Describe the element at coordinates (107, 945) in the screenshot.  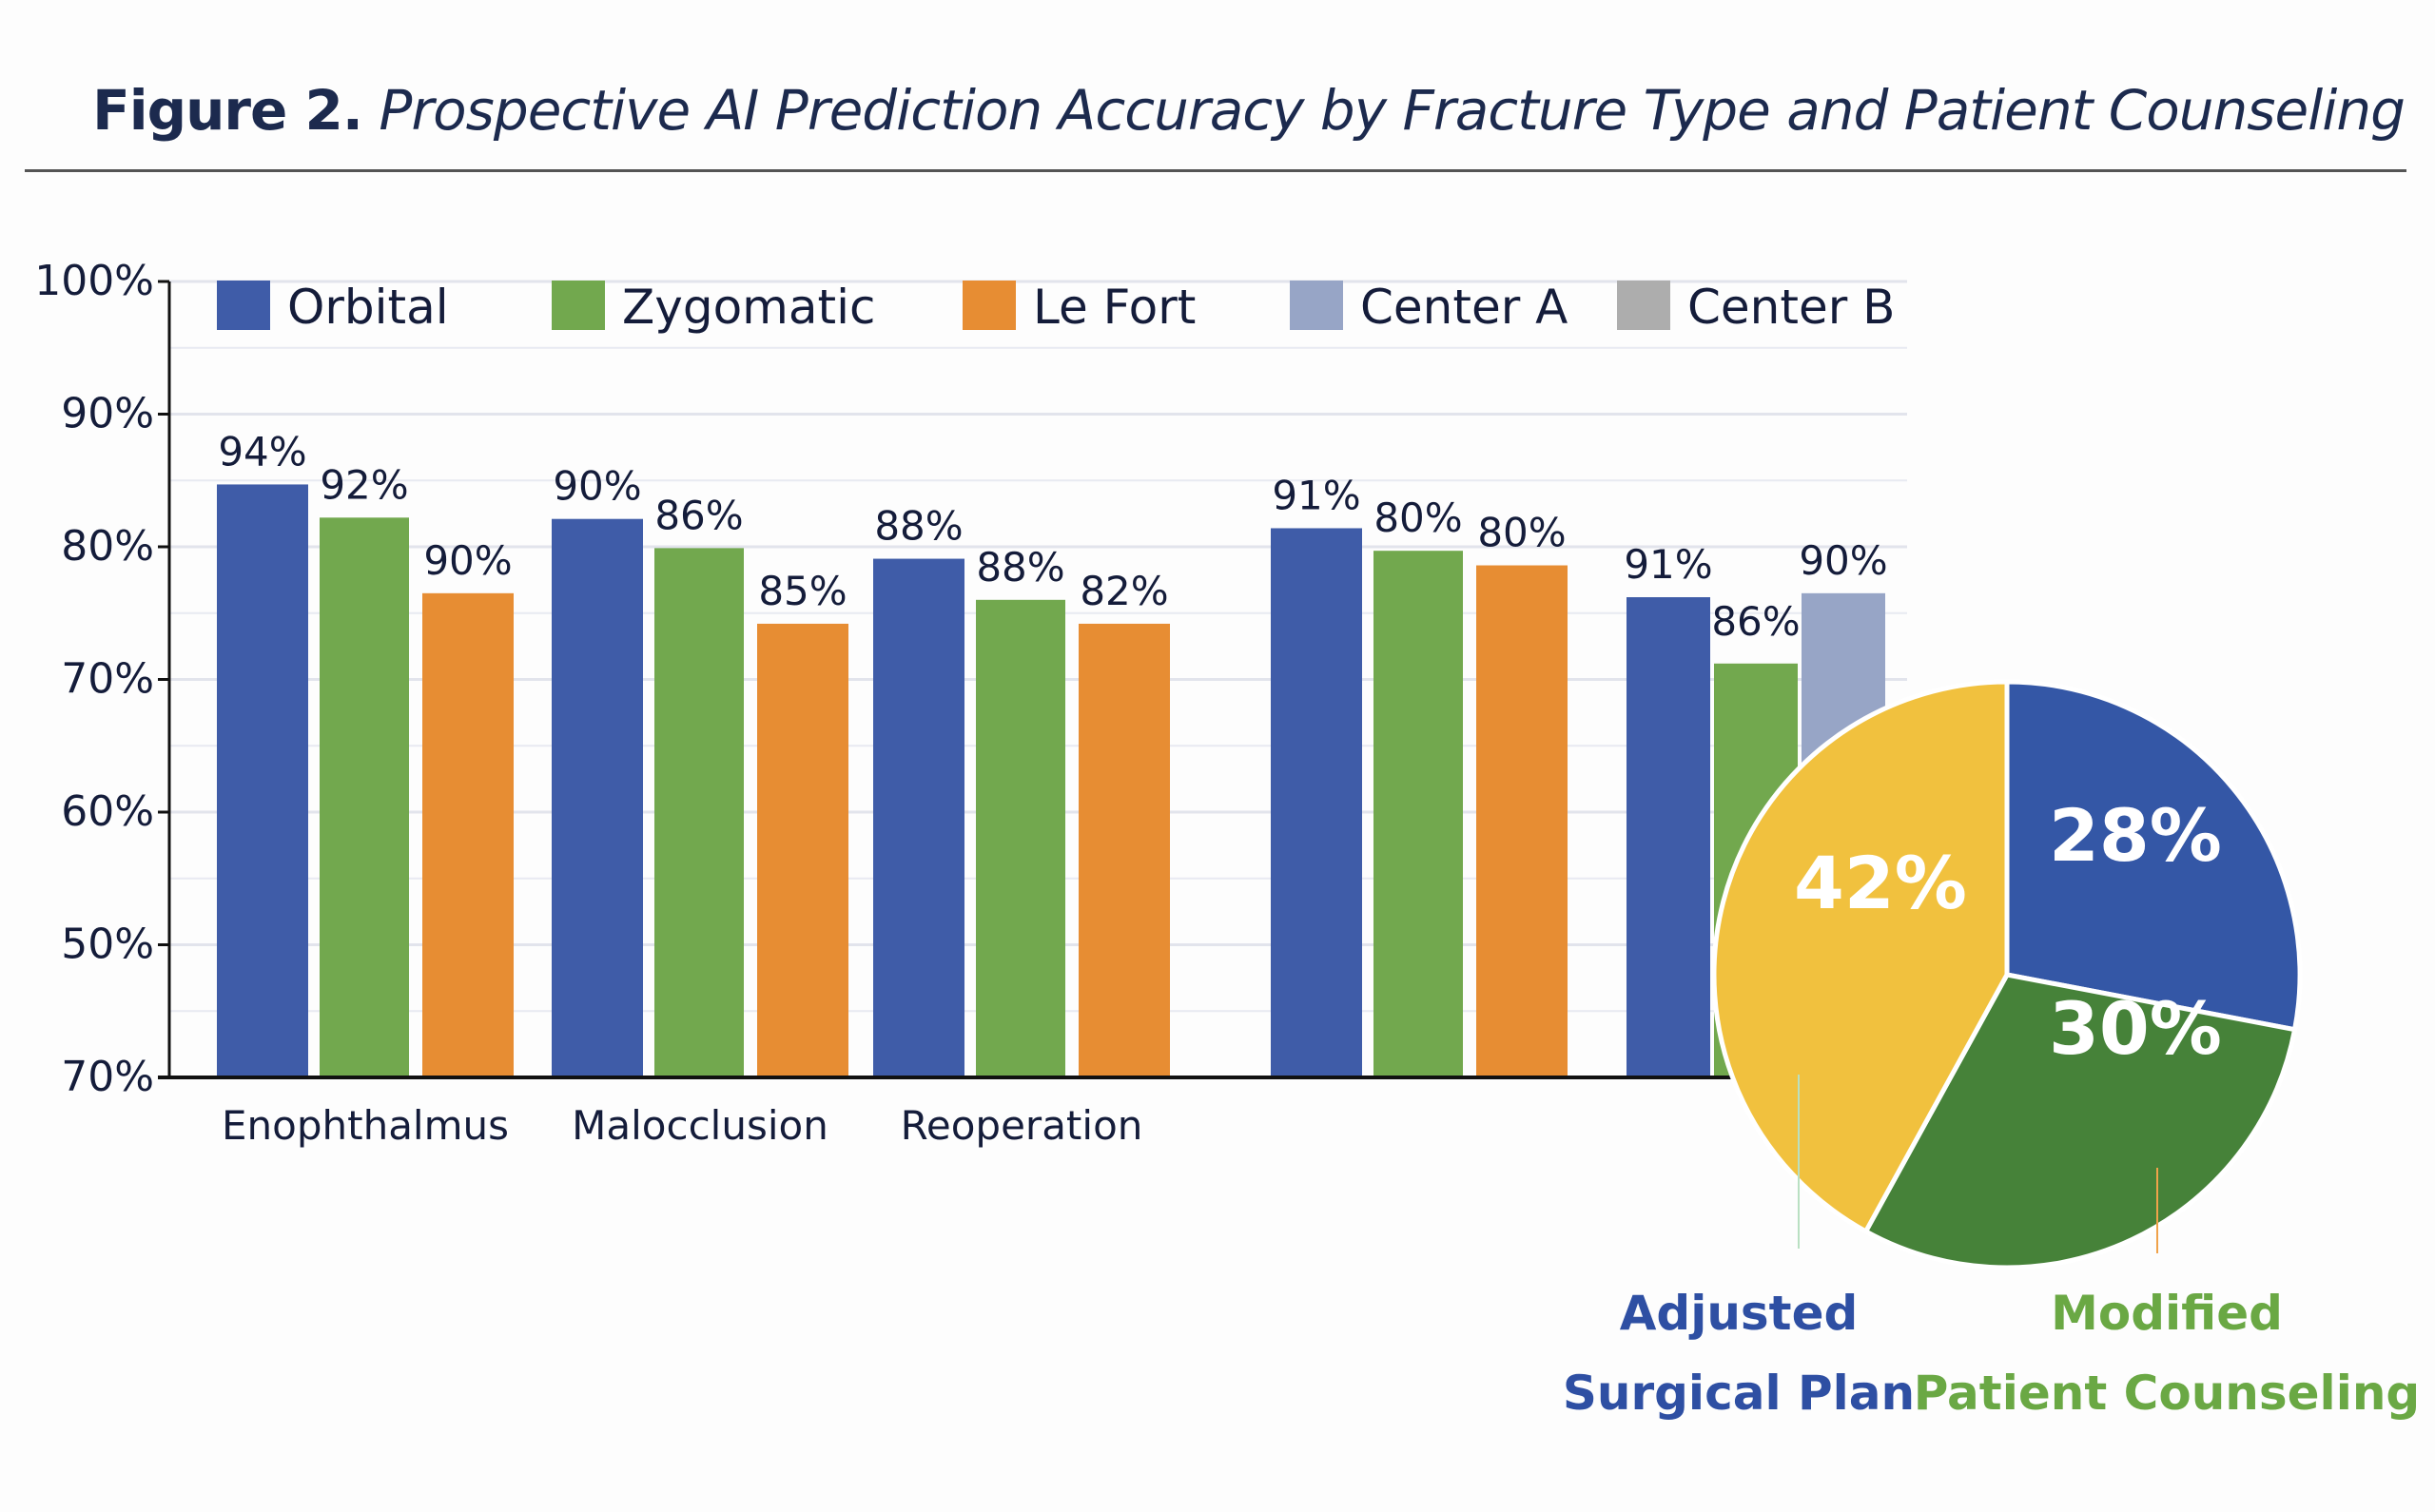
I see `y-tick-label: 50%` at that location.